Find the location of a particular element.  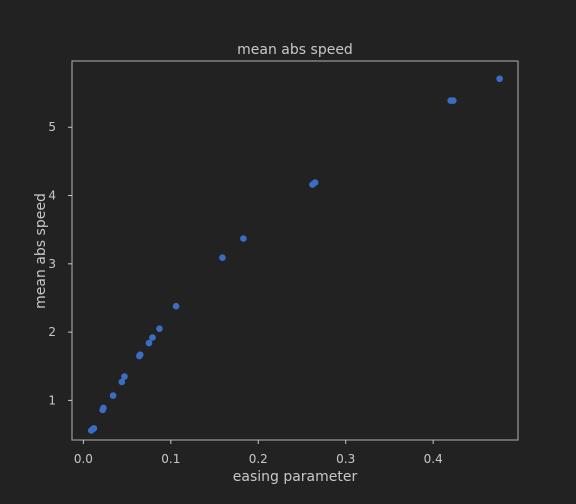

x-tick-label: 0.4 is located at coordinates (433, 459).